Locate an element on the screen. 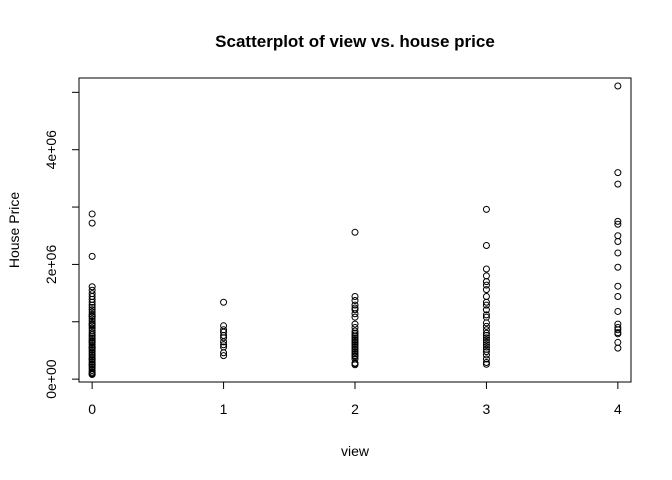 This screenshot has width=672, height=480. x-axis: 0 1 2 3 4 is located at coordinates (355, 399).